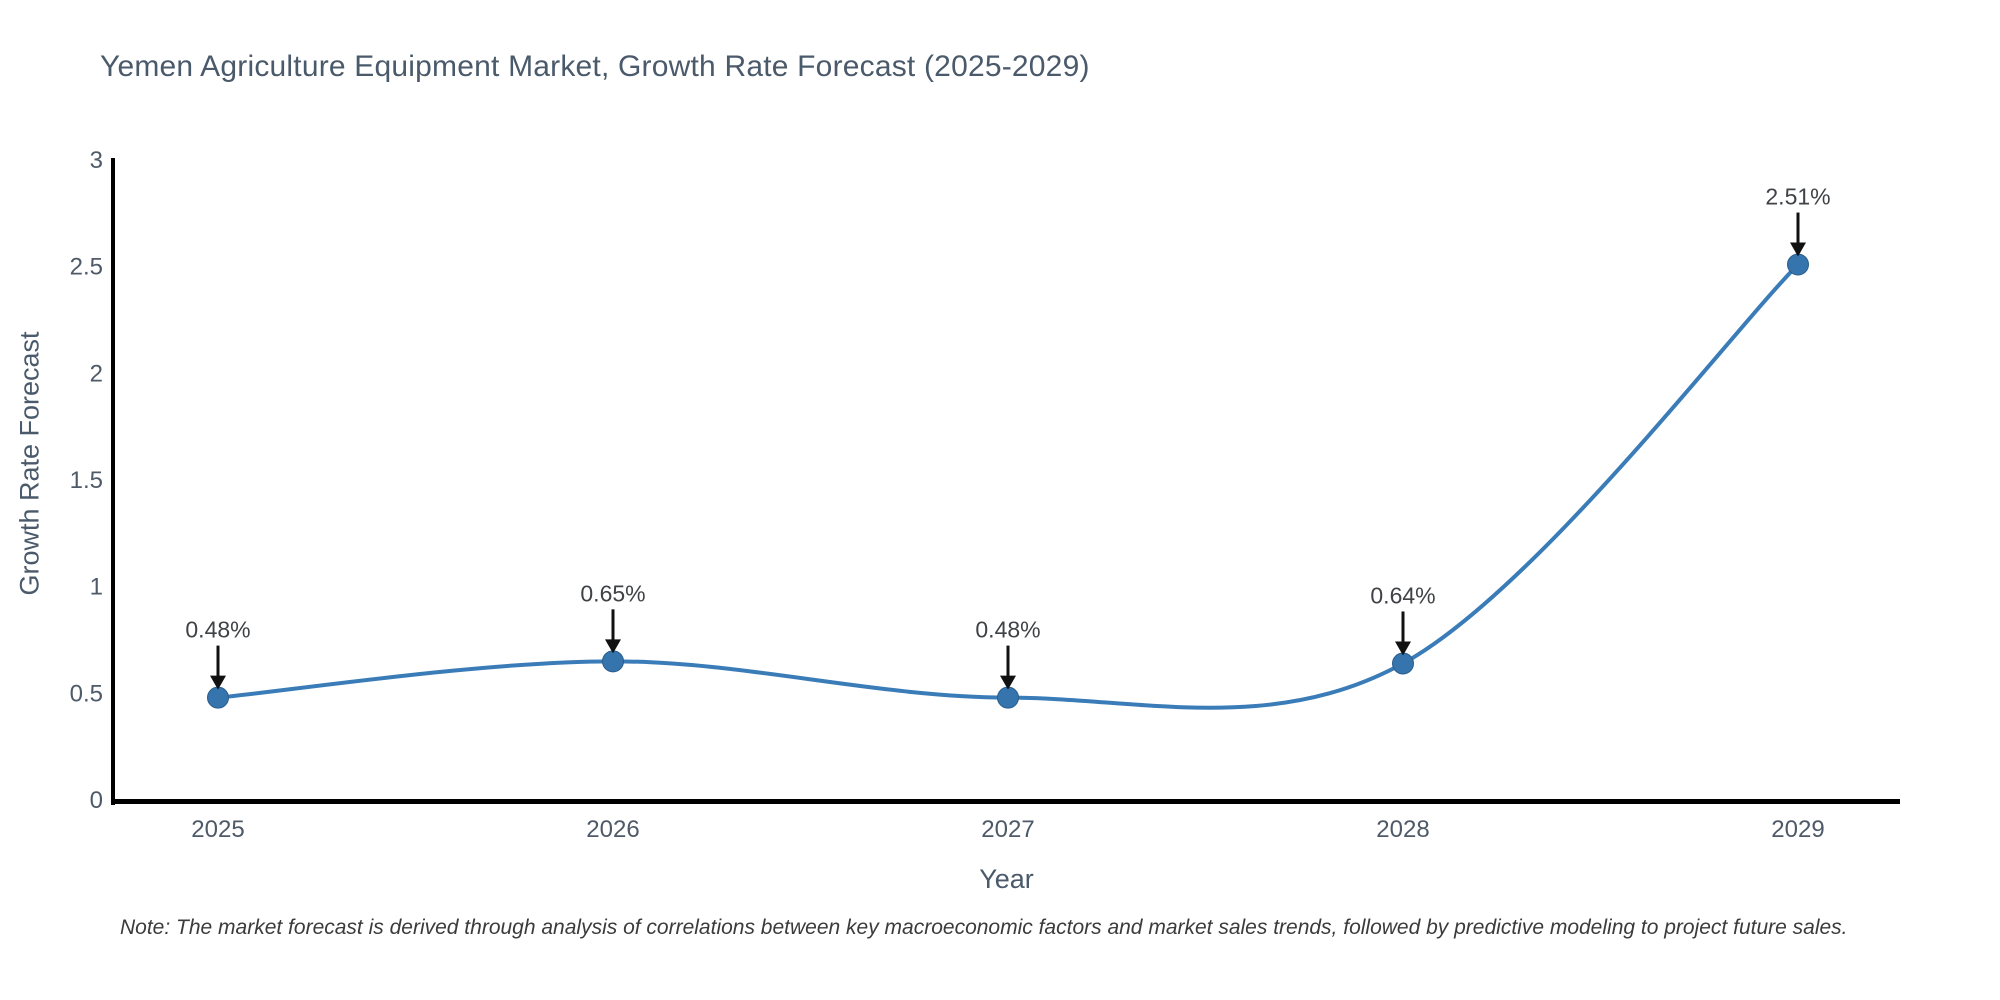  Describe the element at coordinates (113, 481) in the screenshot. I see `y-axis-line` at that location.